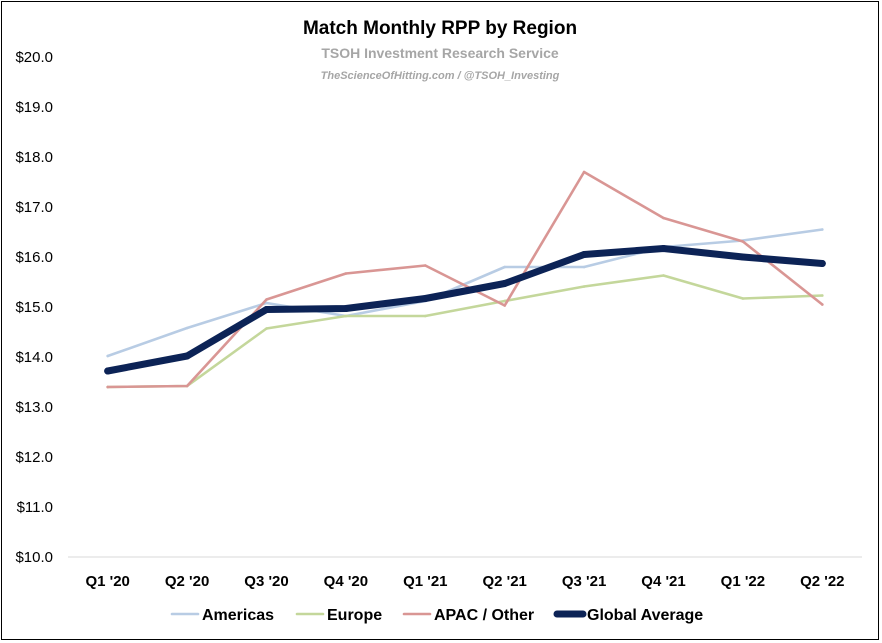 The height and width of the screenshot is (643, 882). I want to click on legend-label-global-average: Global Average, so click(645, 615).